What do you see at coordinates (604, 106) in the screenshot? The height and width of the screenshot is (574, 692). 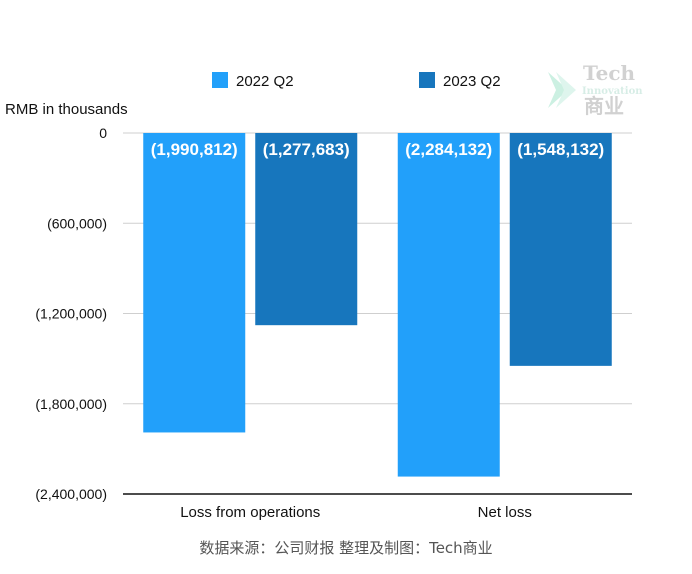 I see `watermark-shangye: 商业` at bounding box center [604, 106].